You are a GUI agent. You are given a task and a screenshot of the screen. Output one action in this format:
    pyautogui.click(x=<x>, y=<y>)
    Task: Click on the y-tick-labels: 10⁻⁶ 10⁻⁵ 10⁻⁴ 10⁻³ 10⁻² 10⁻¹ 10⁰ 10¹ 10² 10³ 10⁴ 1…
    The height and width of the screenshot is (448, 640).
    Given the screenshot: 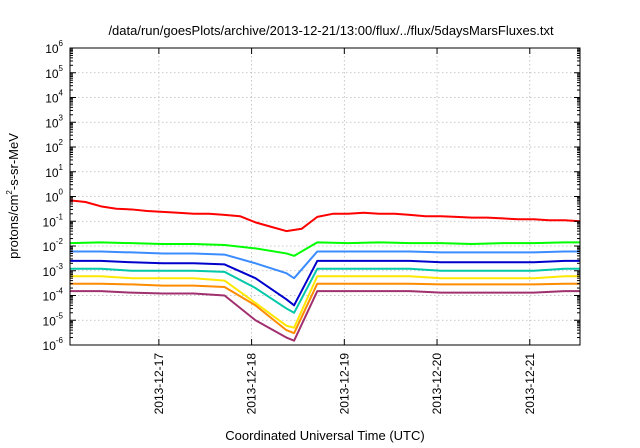 What is the action you would take?
    pyautogui.click(x=53, y=196)
    